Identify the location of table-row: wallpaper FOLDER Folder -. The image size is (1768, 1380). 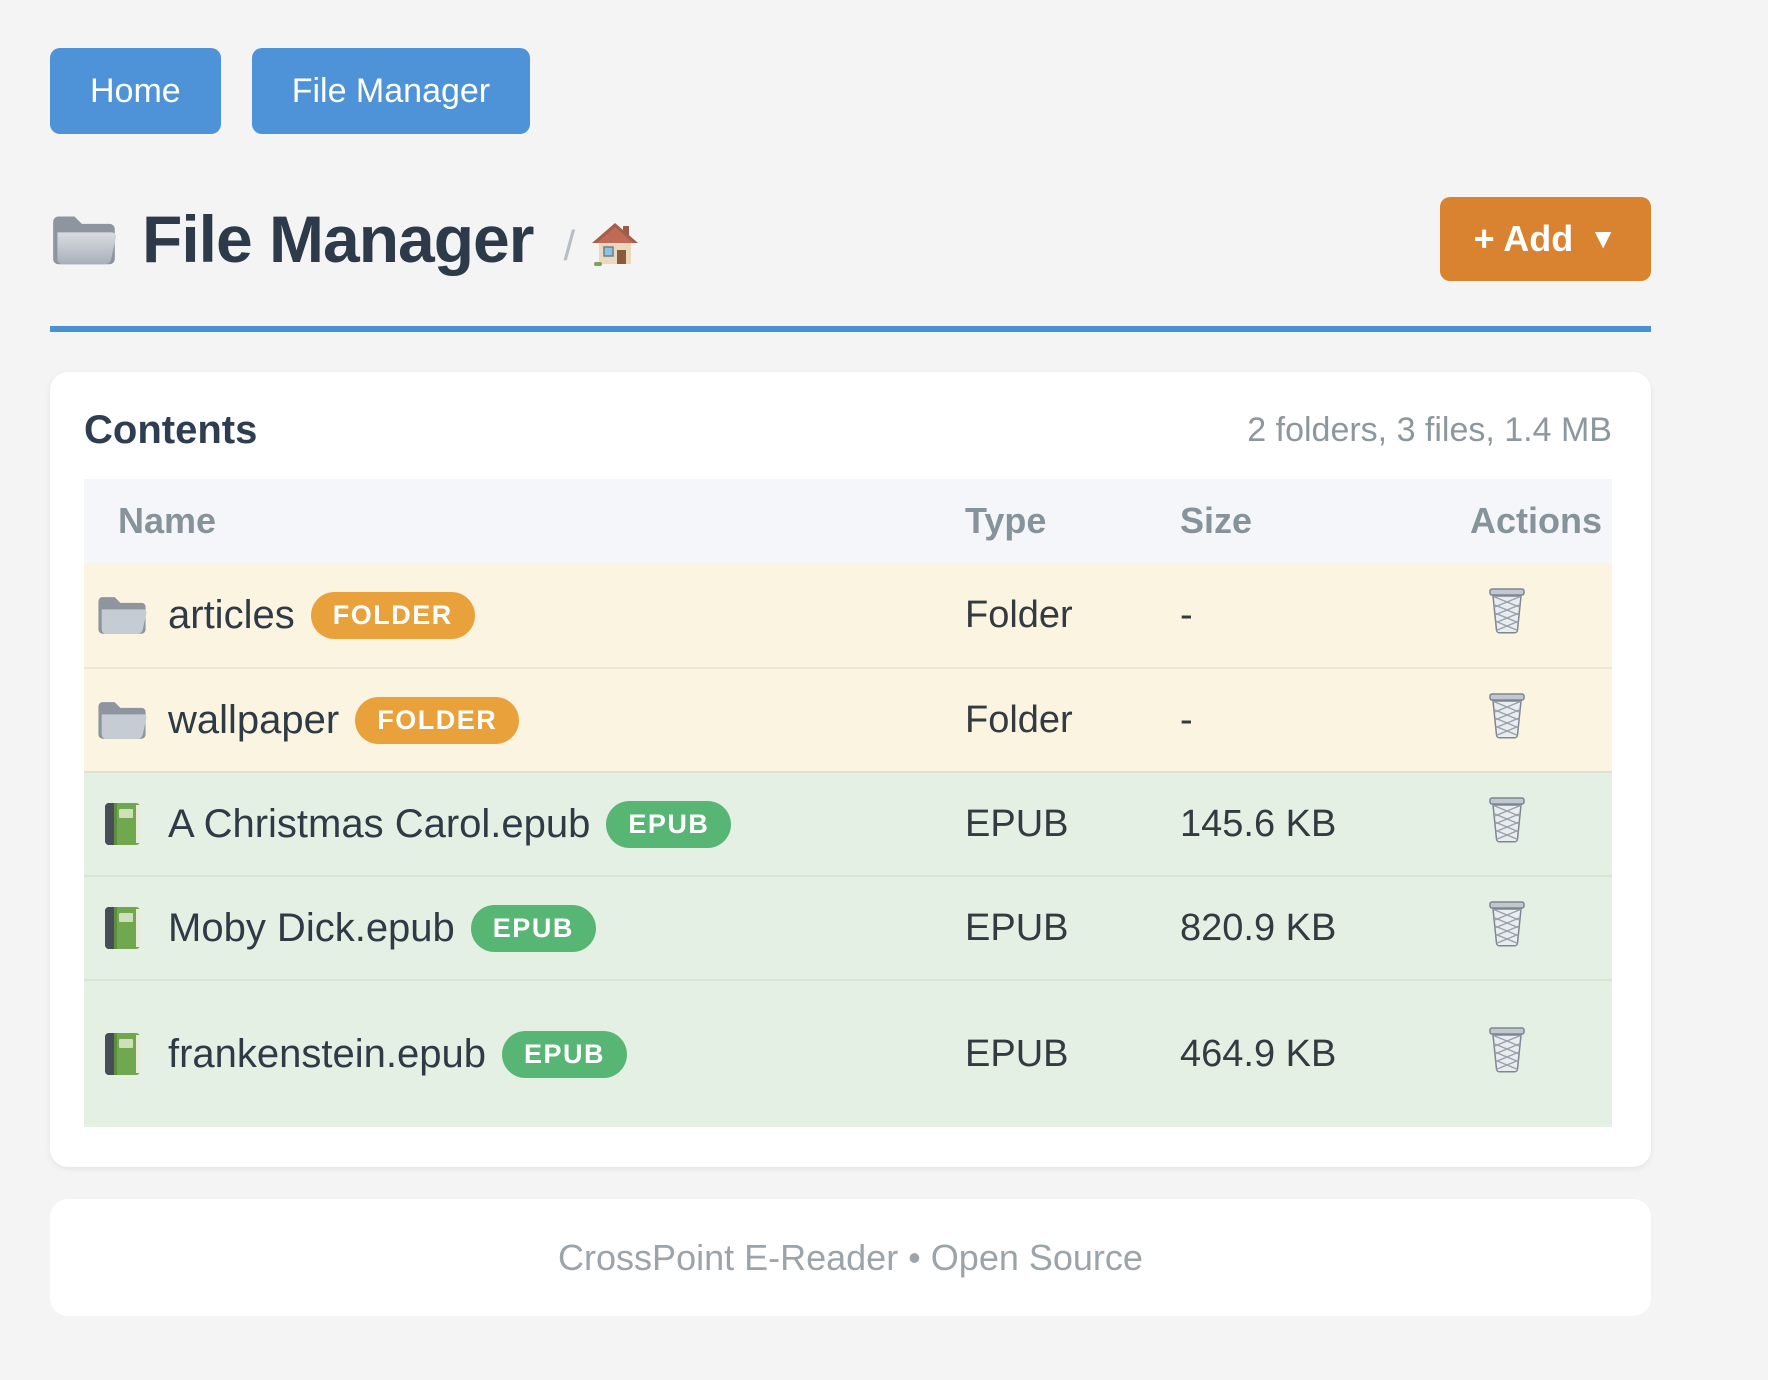
(848, 719).